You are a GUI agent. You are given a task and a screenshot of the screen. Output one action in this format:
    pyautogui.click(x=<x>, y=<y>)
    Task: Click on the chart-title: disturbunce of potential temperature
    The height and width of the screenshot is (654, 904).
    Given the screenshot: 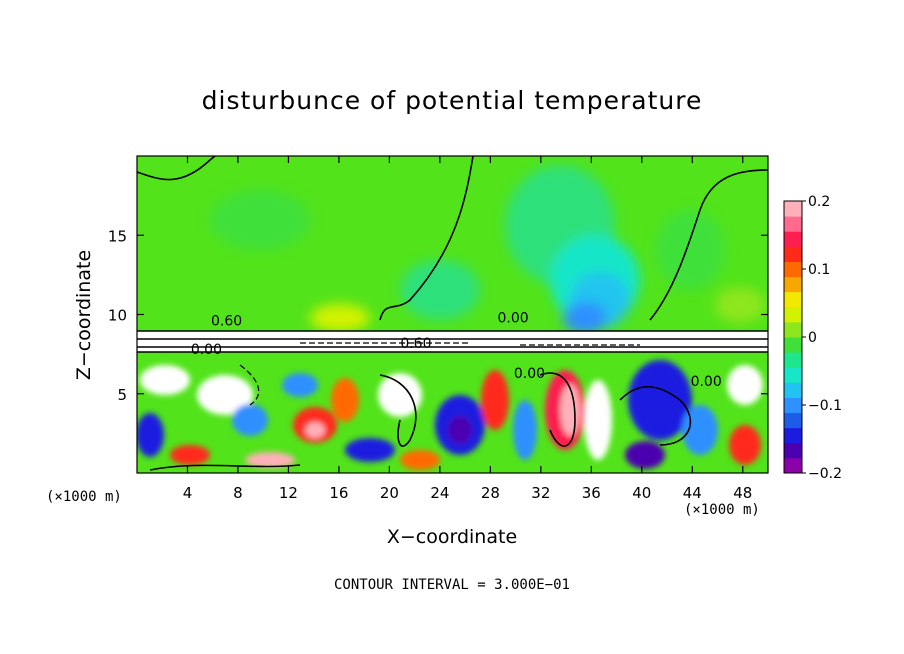 What is the action you would take?
    pyautogui.click(x=452, y=100)
    